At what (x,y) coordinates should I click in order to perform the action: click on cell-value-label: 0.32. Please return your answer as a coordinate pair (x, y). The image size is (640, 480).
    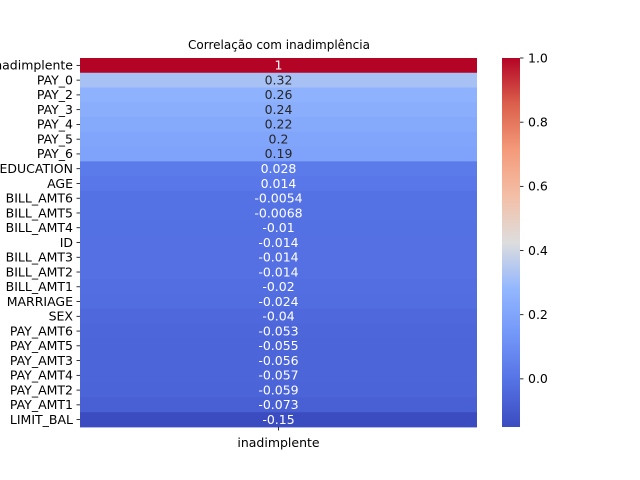
    Looking at the image, I should click on (279, 79).